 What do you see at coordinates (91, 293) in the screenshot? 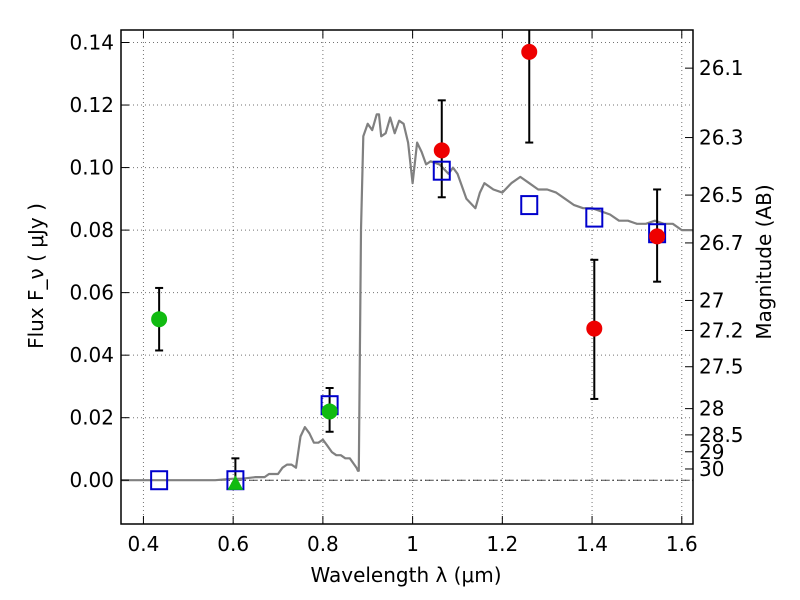
I see `y-tick-label: 0.06` at bounding box center [91, 293].